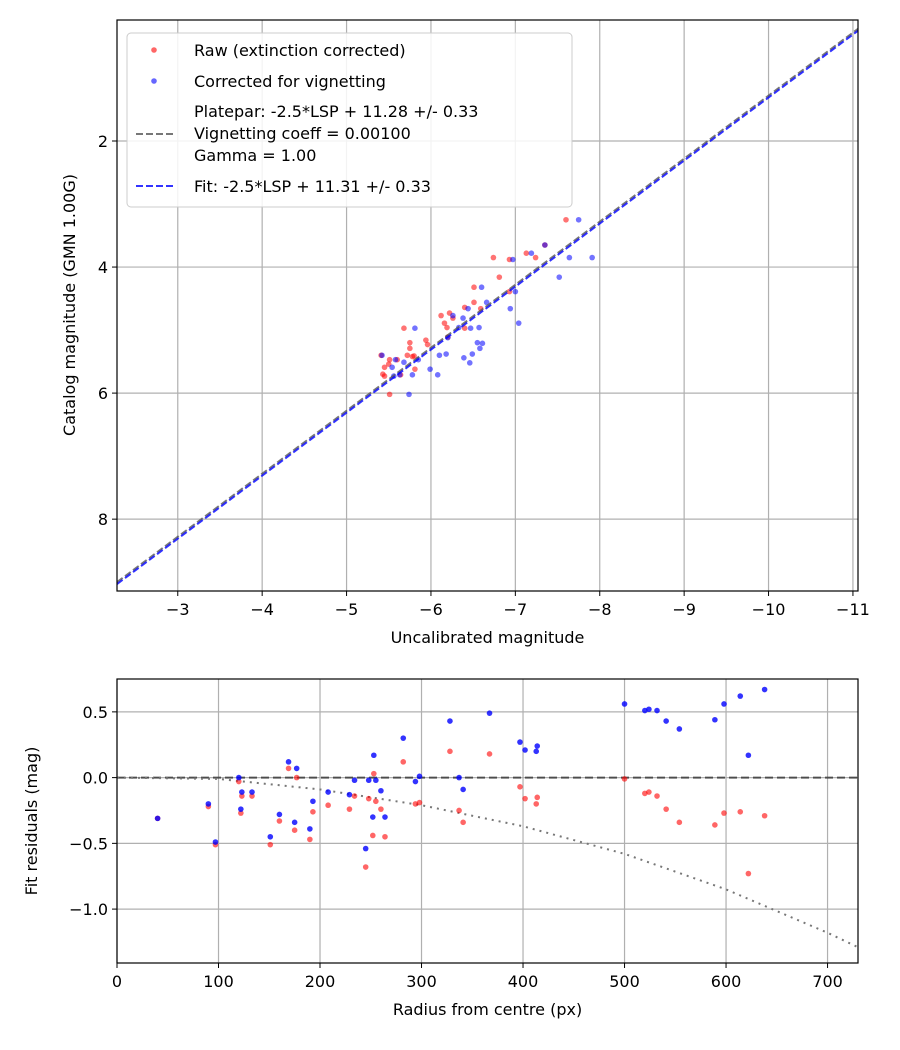 The width and height of the screenshot is (900, 1050). Describe the element at coordinates (516, 609) in the screenshot. I see `x-tick-label: −7` at that location.